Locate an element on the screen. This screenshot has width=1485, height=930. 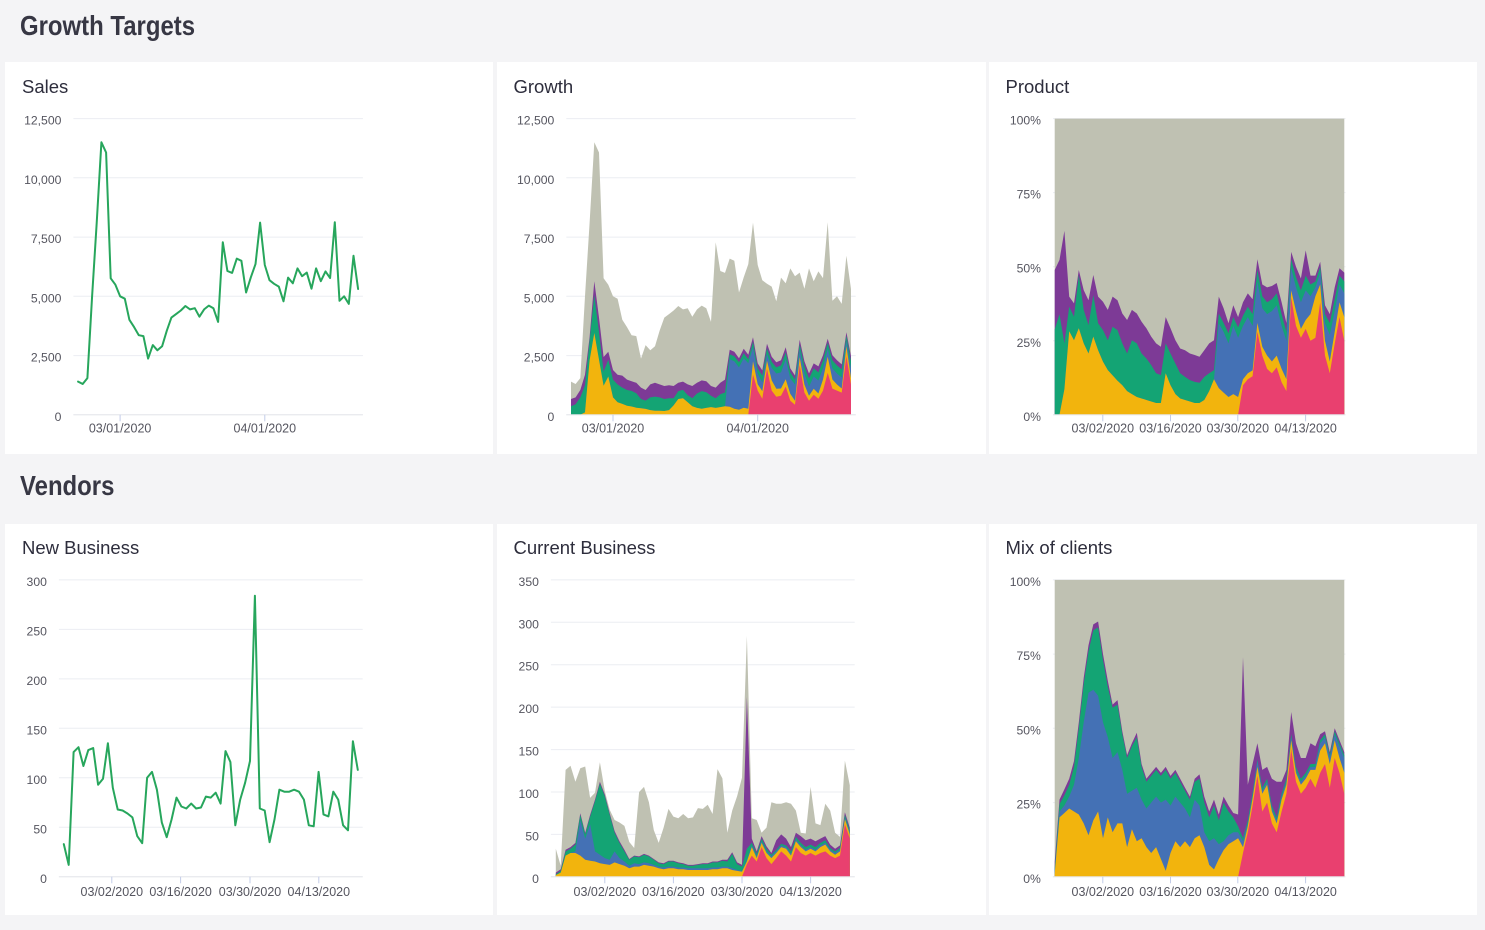
svg-text: 350 is located at coordinates (528, 581).